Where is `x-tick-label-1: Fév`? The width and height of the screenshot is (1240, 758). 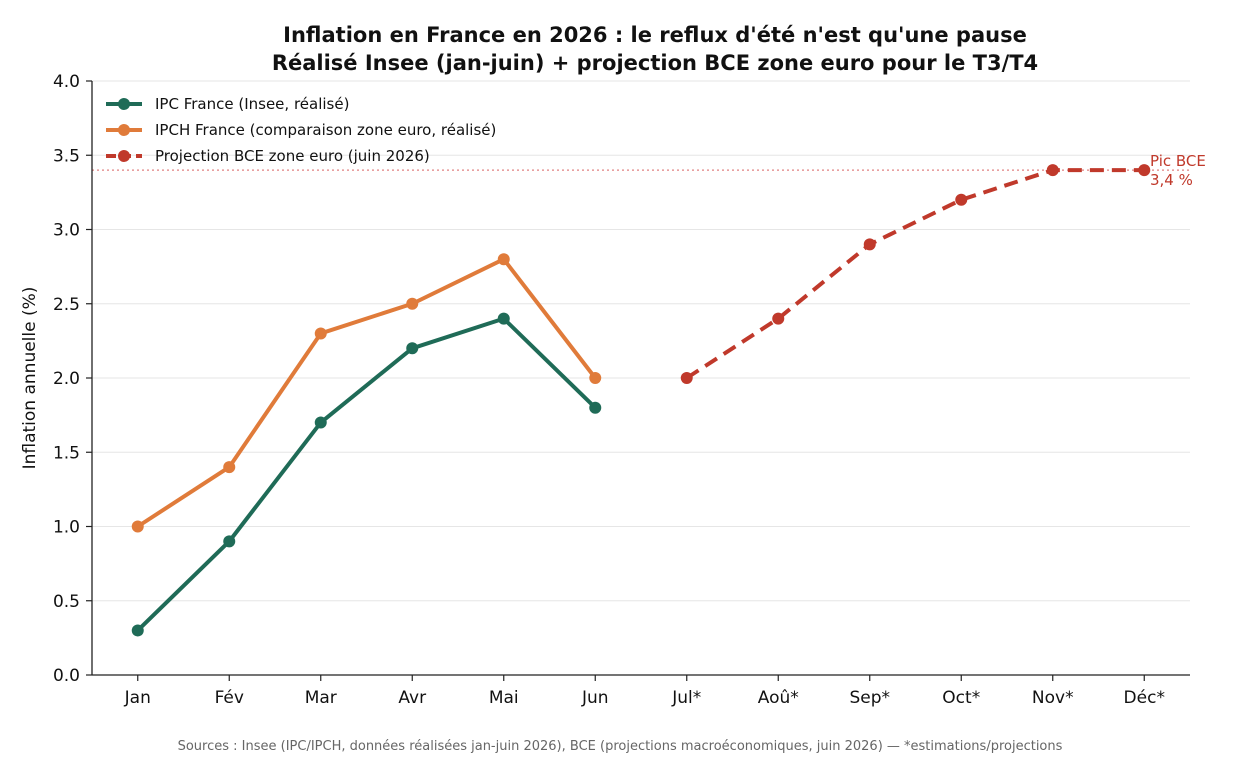 x-tick-label-1: Fév is located at coordinates (229, 698).